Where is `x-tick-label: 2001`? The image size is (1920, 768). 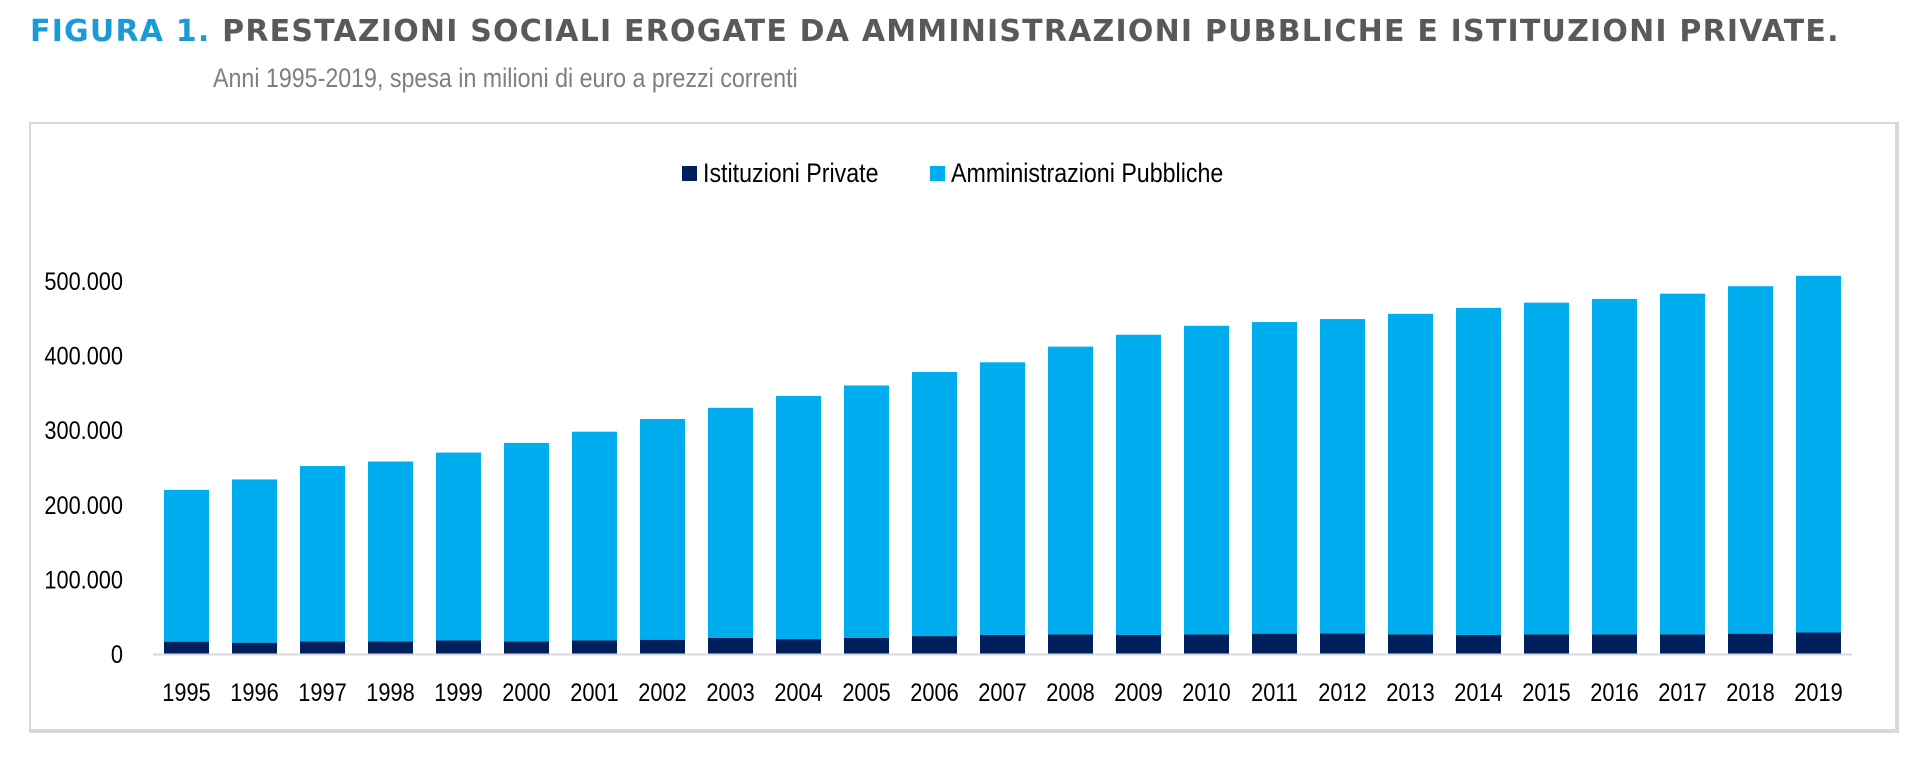
x-tick-label: 2001 is located at coordinates (594, 693).